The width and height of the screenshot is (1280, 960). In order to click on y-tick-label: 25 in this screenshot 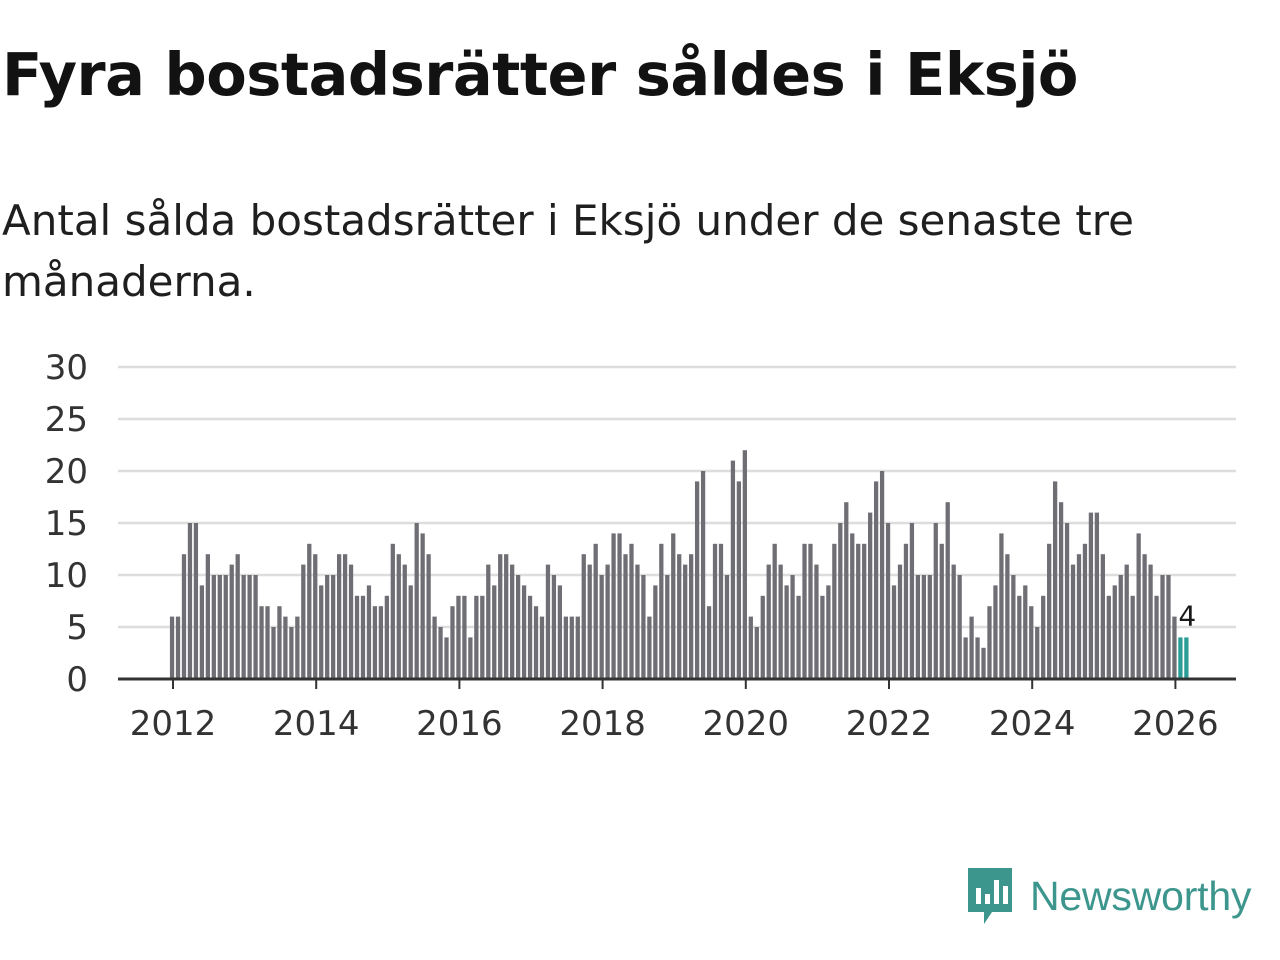, I will do `click(66, 420)`.